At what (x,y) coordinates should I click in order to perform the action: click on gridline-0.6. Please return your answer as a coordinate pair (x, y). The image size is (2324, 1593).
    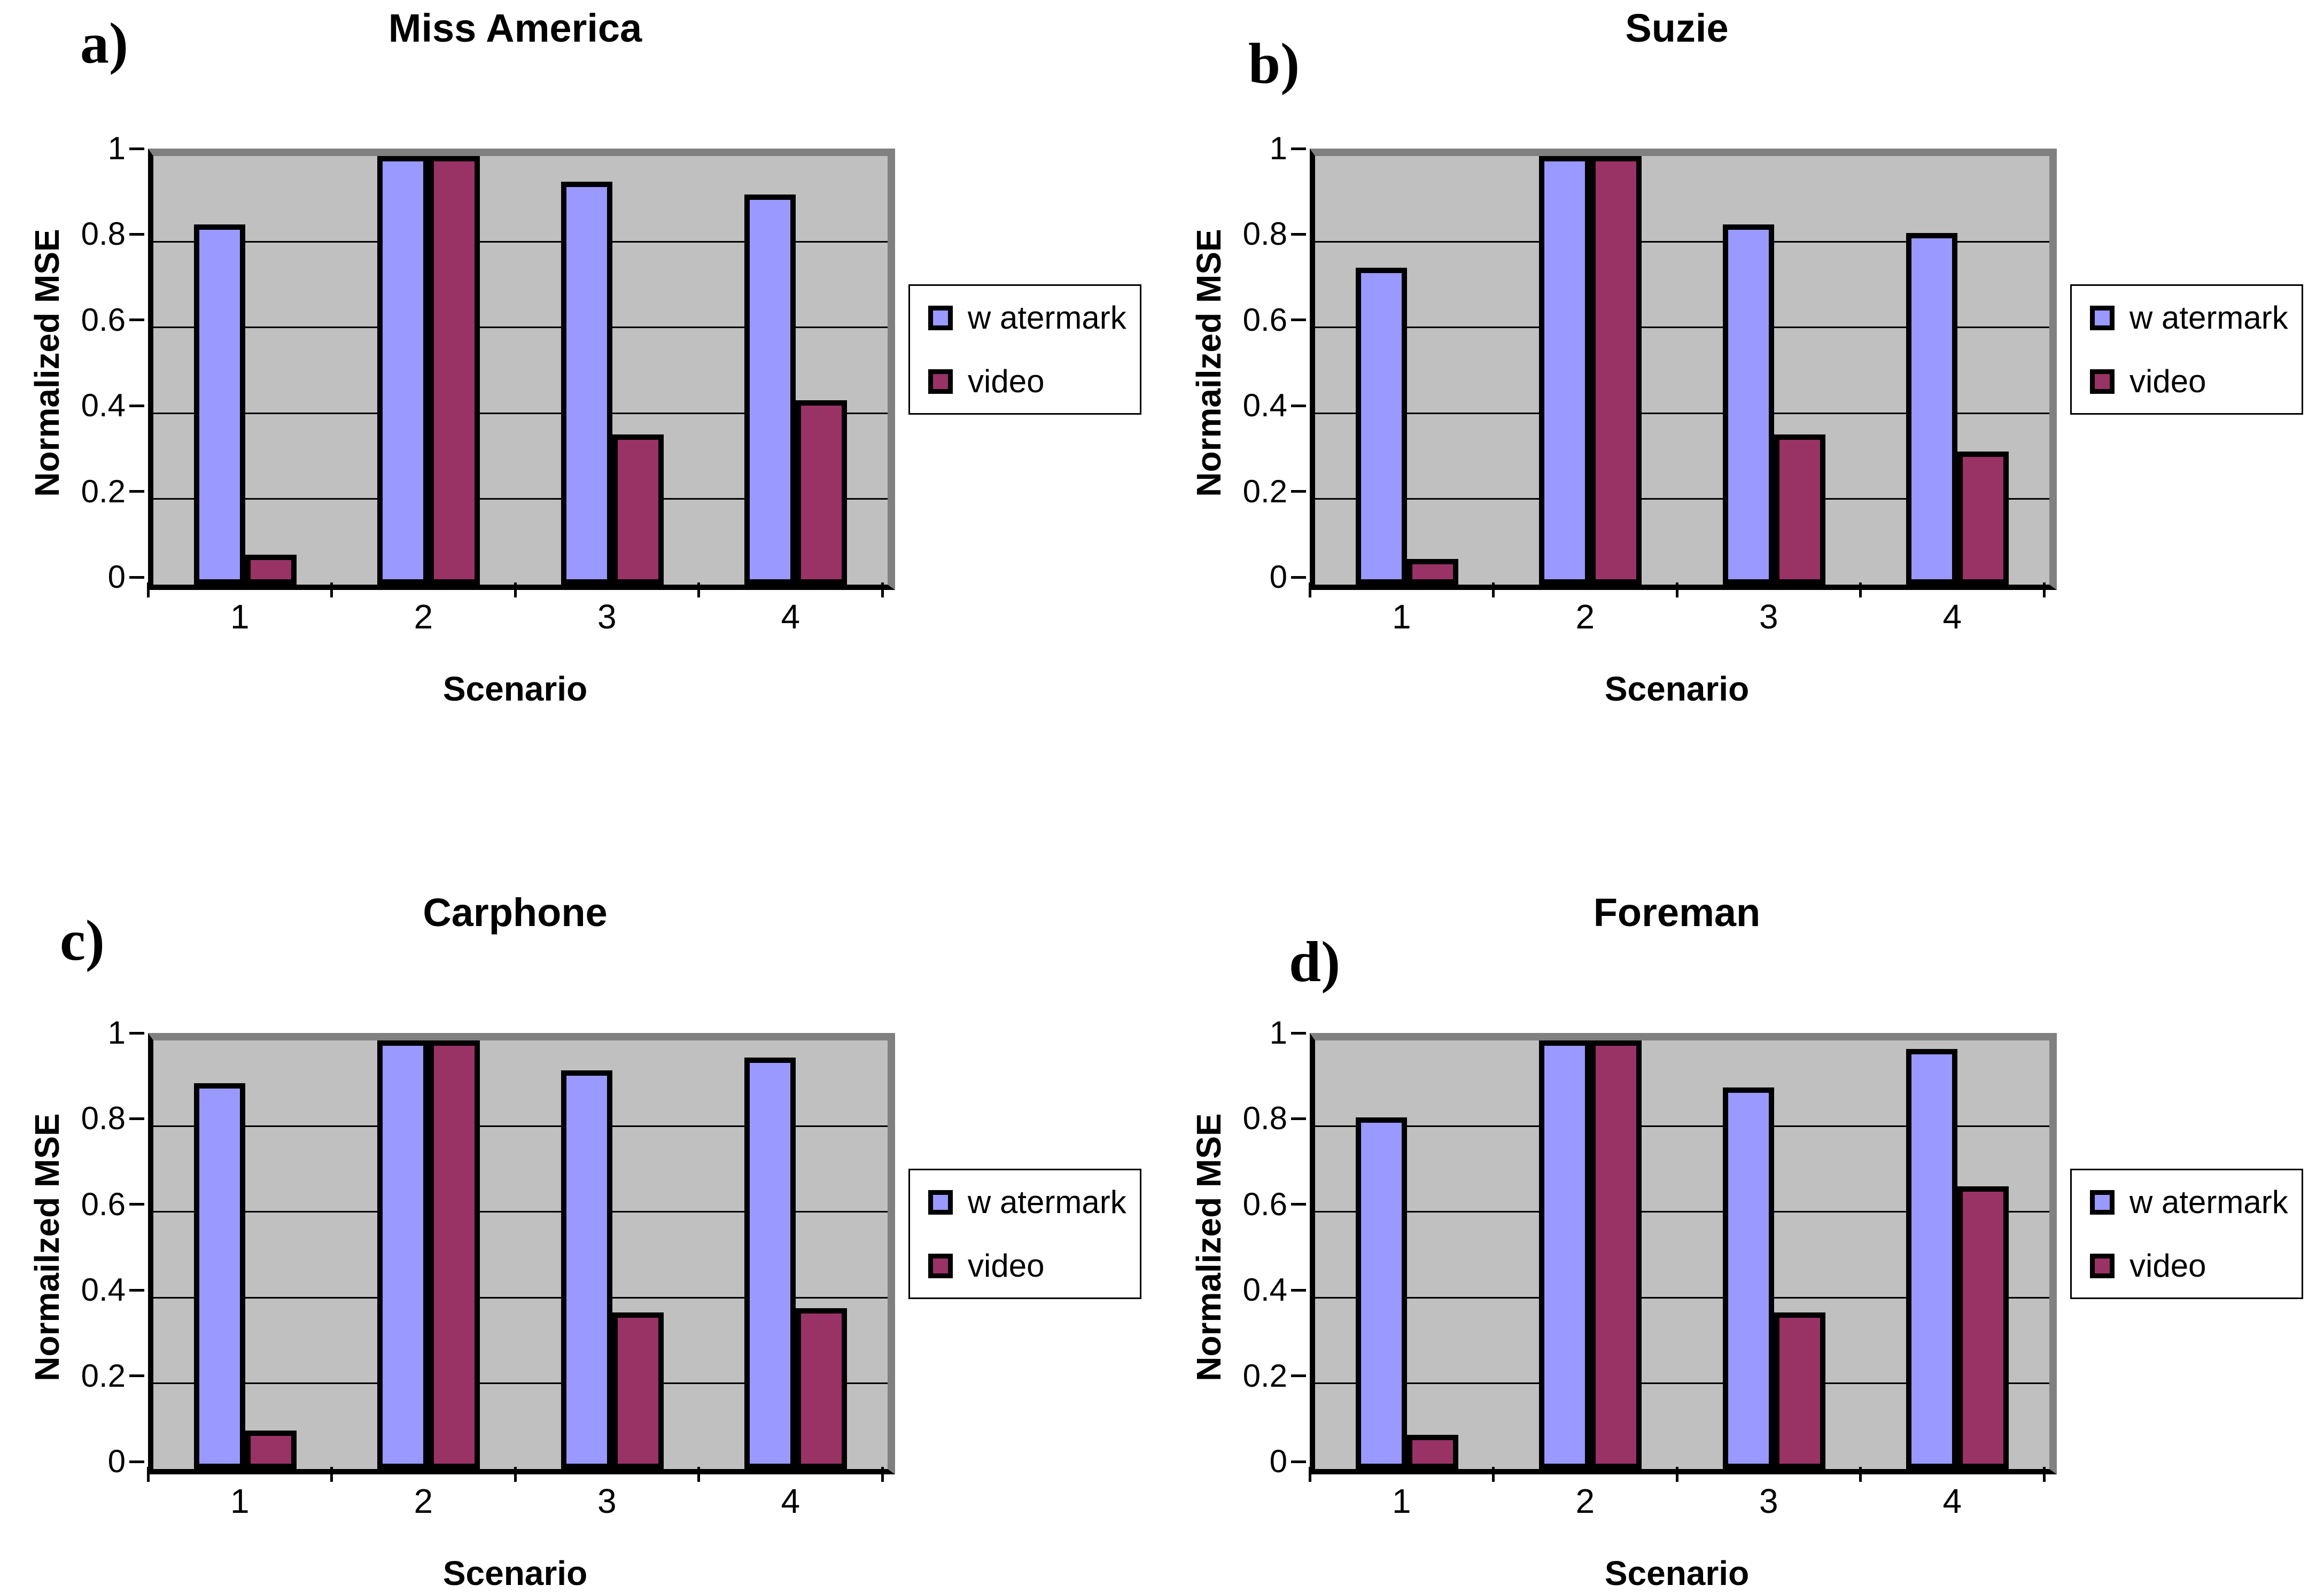
    Looking at the image, I should click on (1682, 1212).